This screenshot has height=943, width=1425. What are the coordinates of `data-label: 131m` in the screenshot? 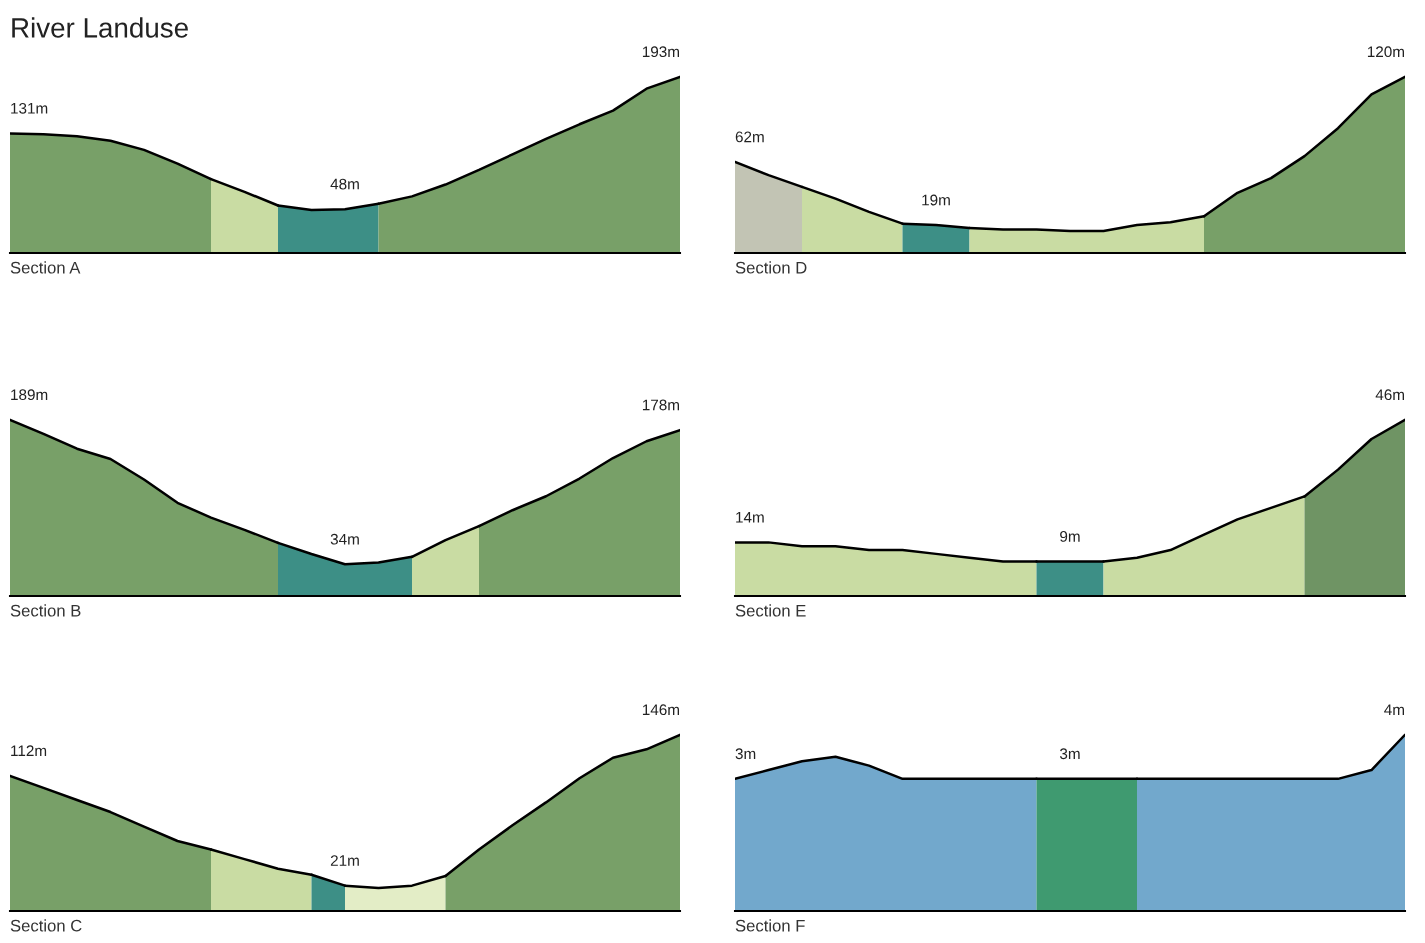 It's located at (29, 108).